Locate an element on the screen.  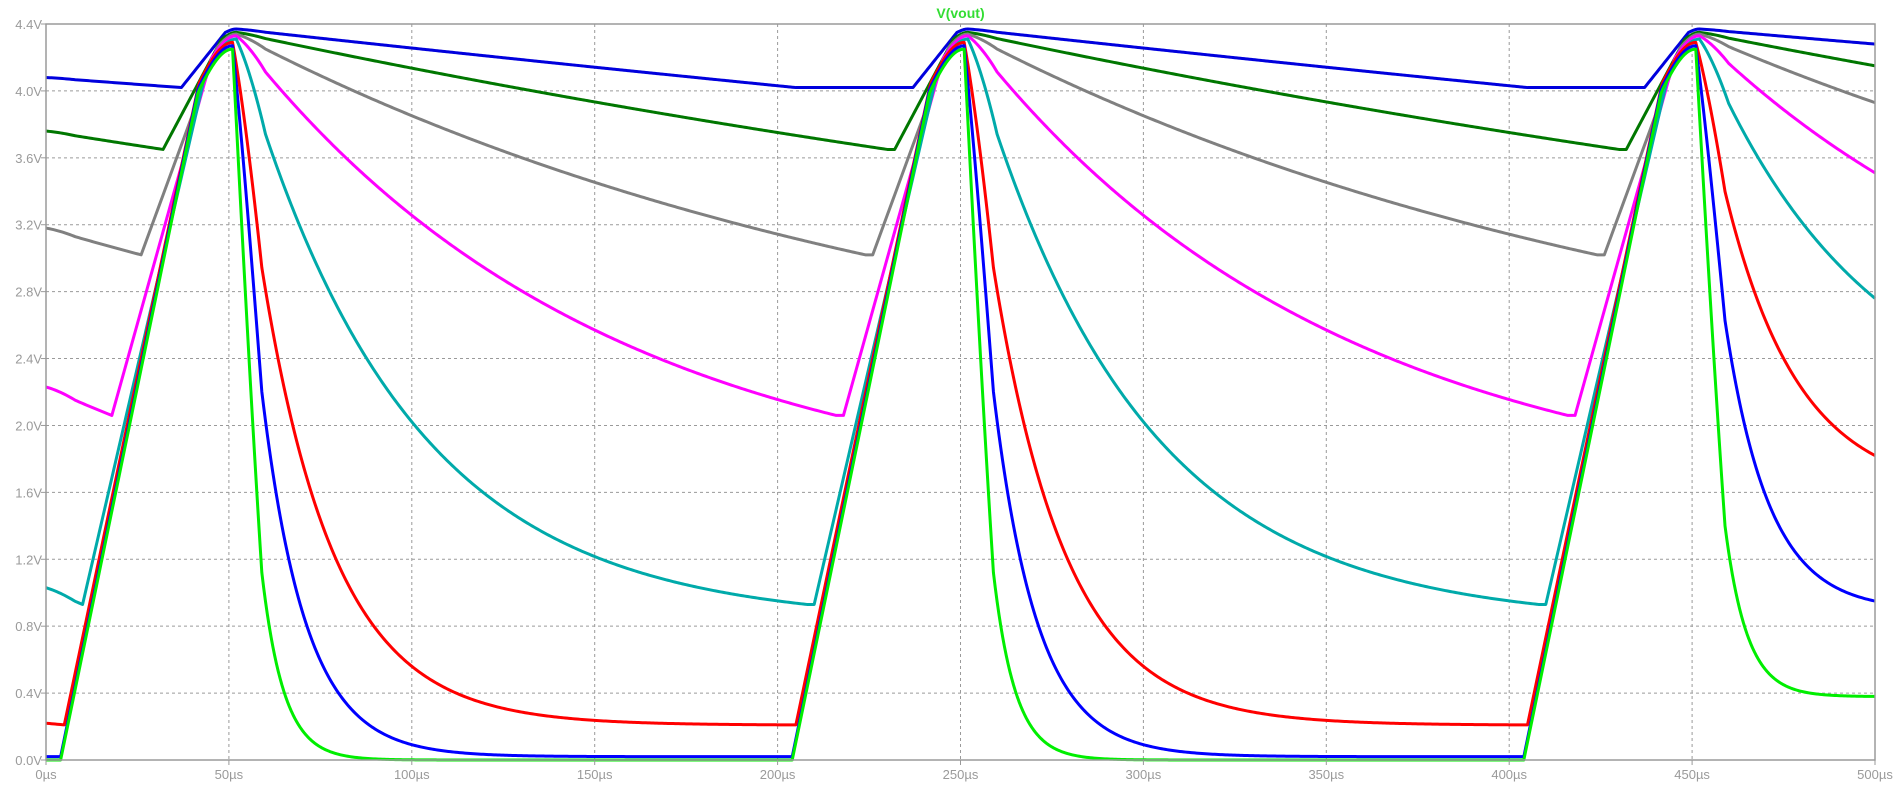
y-tick-label: 4.0V is located at coordinates (28, 91).